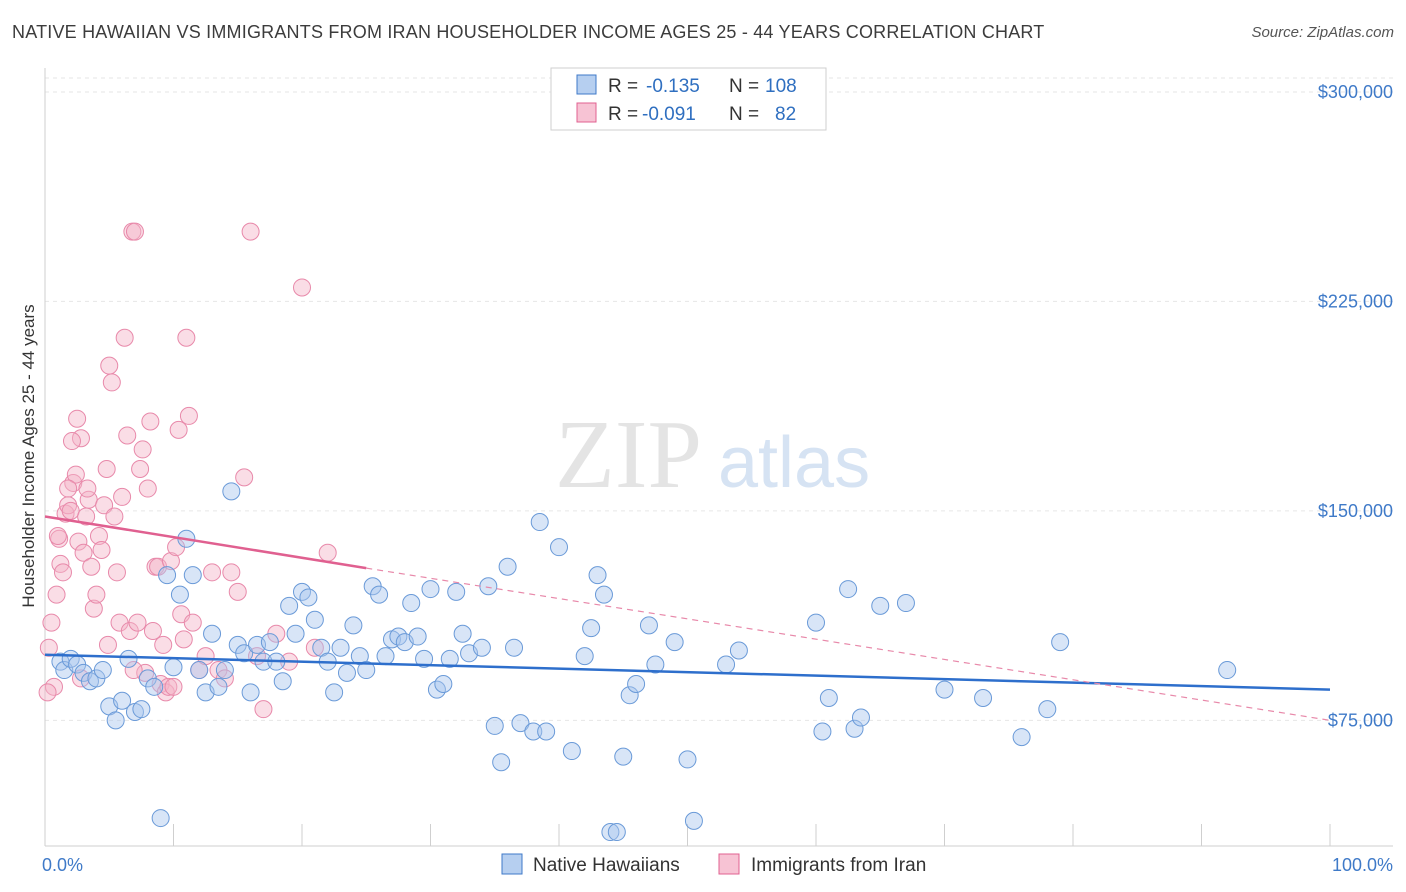 The image size is (1406, 892). Describe the element at coordinates (586, 112) in the screenshot. I see `legend-swatch-pink` at that location.